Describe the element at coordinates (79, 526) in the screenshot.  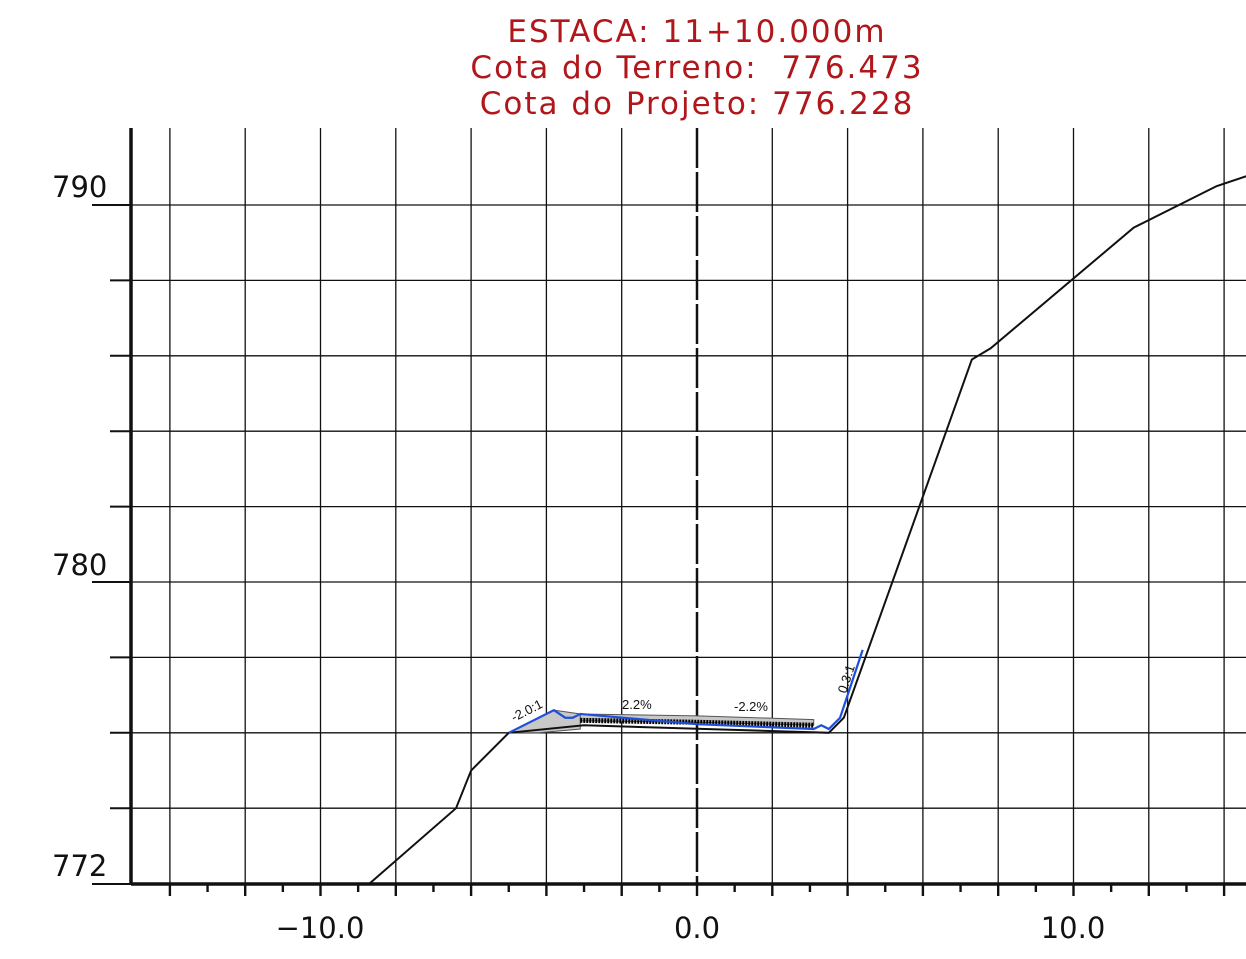
I see `y-axis-labels: 790 780 772` at that location.